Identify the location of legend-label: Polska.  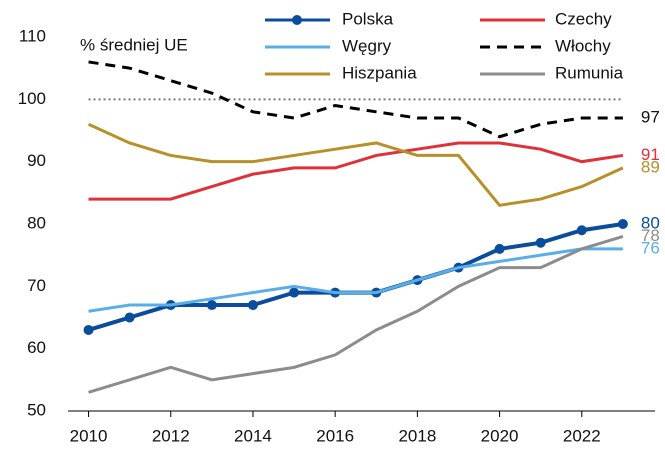
(368, 18).